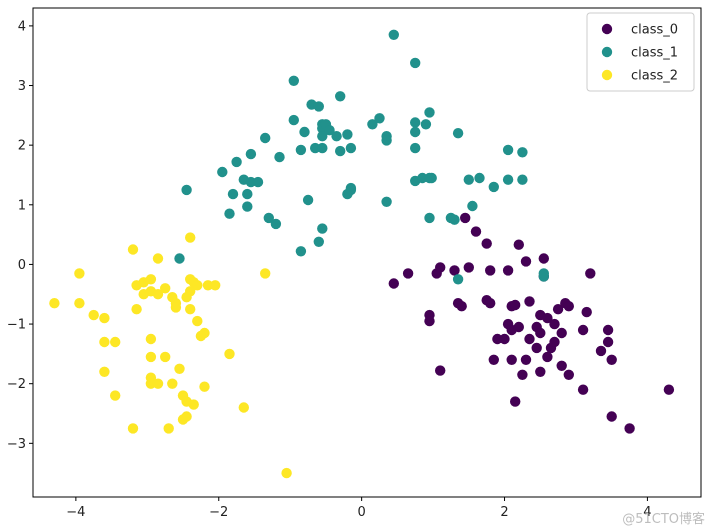 The width and height of the screenshot is (713, 531). Describe the element at coordinates (359, 508) in the screenshot. I see `x-axis: −4 −2 0 2 4` at that location.